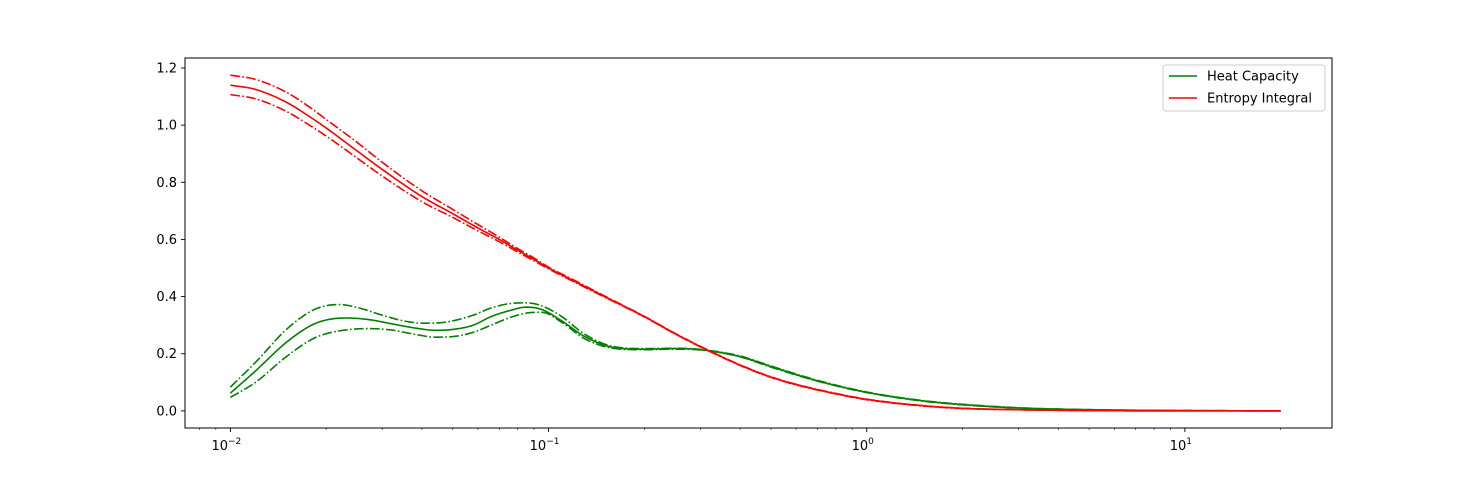 The width and height of the screenshot is (1480, 480). Describe the element at coordinates (545, 445) in the screenshot. I see `x-tick-label: 10⁻¹` at that location.